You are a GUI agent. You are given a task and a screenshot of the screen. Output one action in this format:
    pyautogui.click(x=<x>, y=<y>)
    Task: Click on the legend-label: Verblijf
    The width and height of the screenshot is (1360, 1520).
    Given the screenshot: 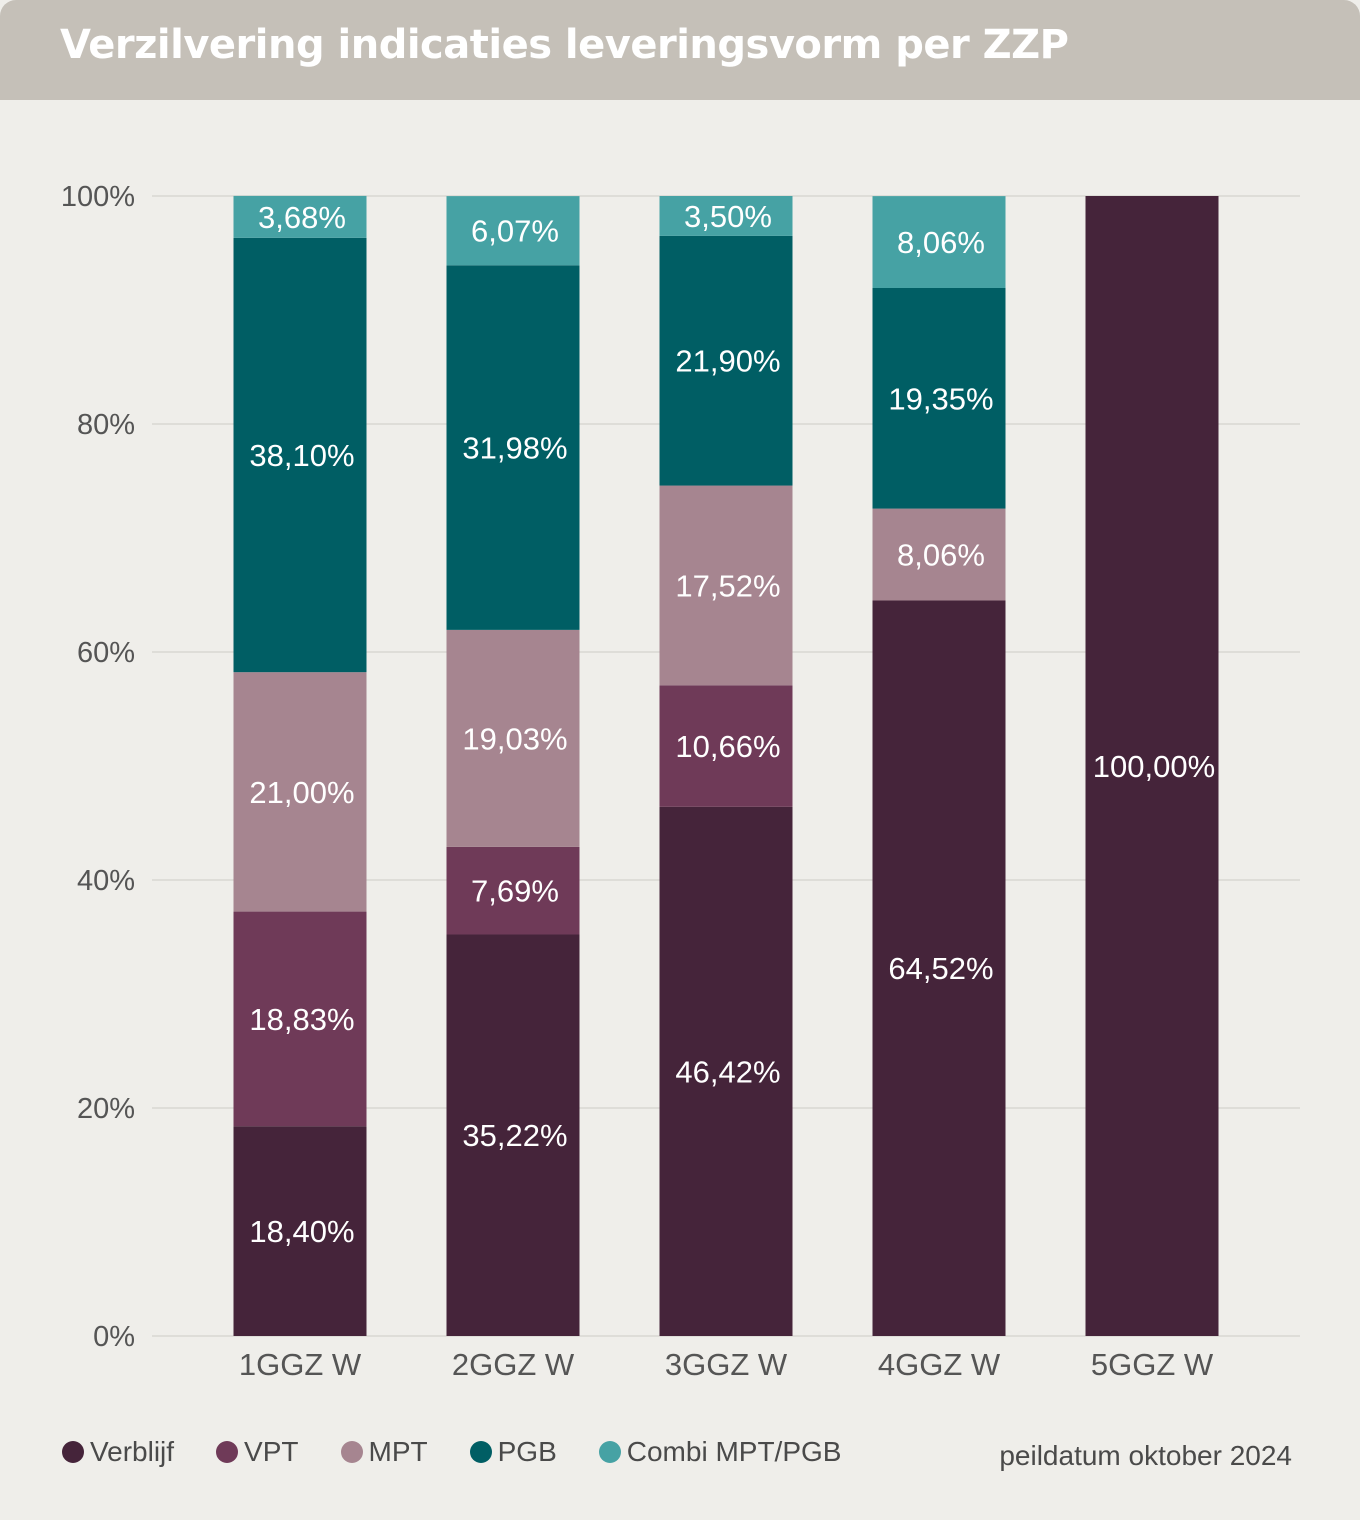 What is the action you would take?
    pyautogui.click(x=132, y=1451)
    